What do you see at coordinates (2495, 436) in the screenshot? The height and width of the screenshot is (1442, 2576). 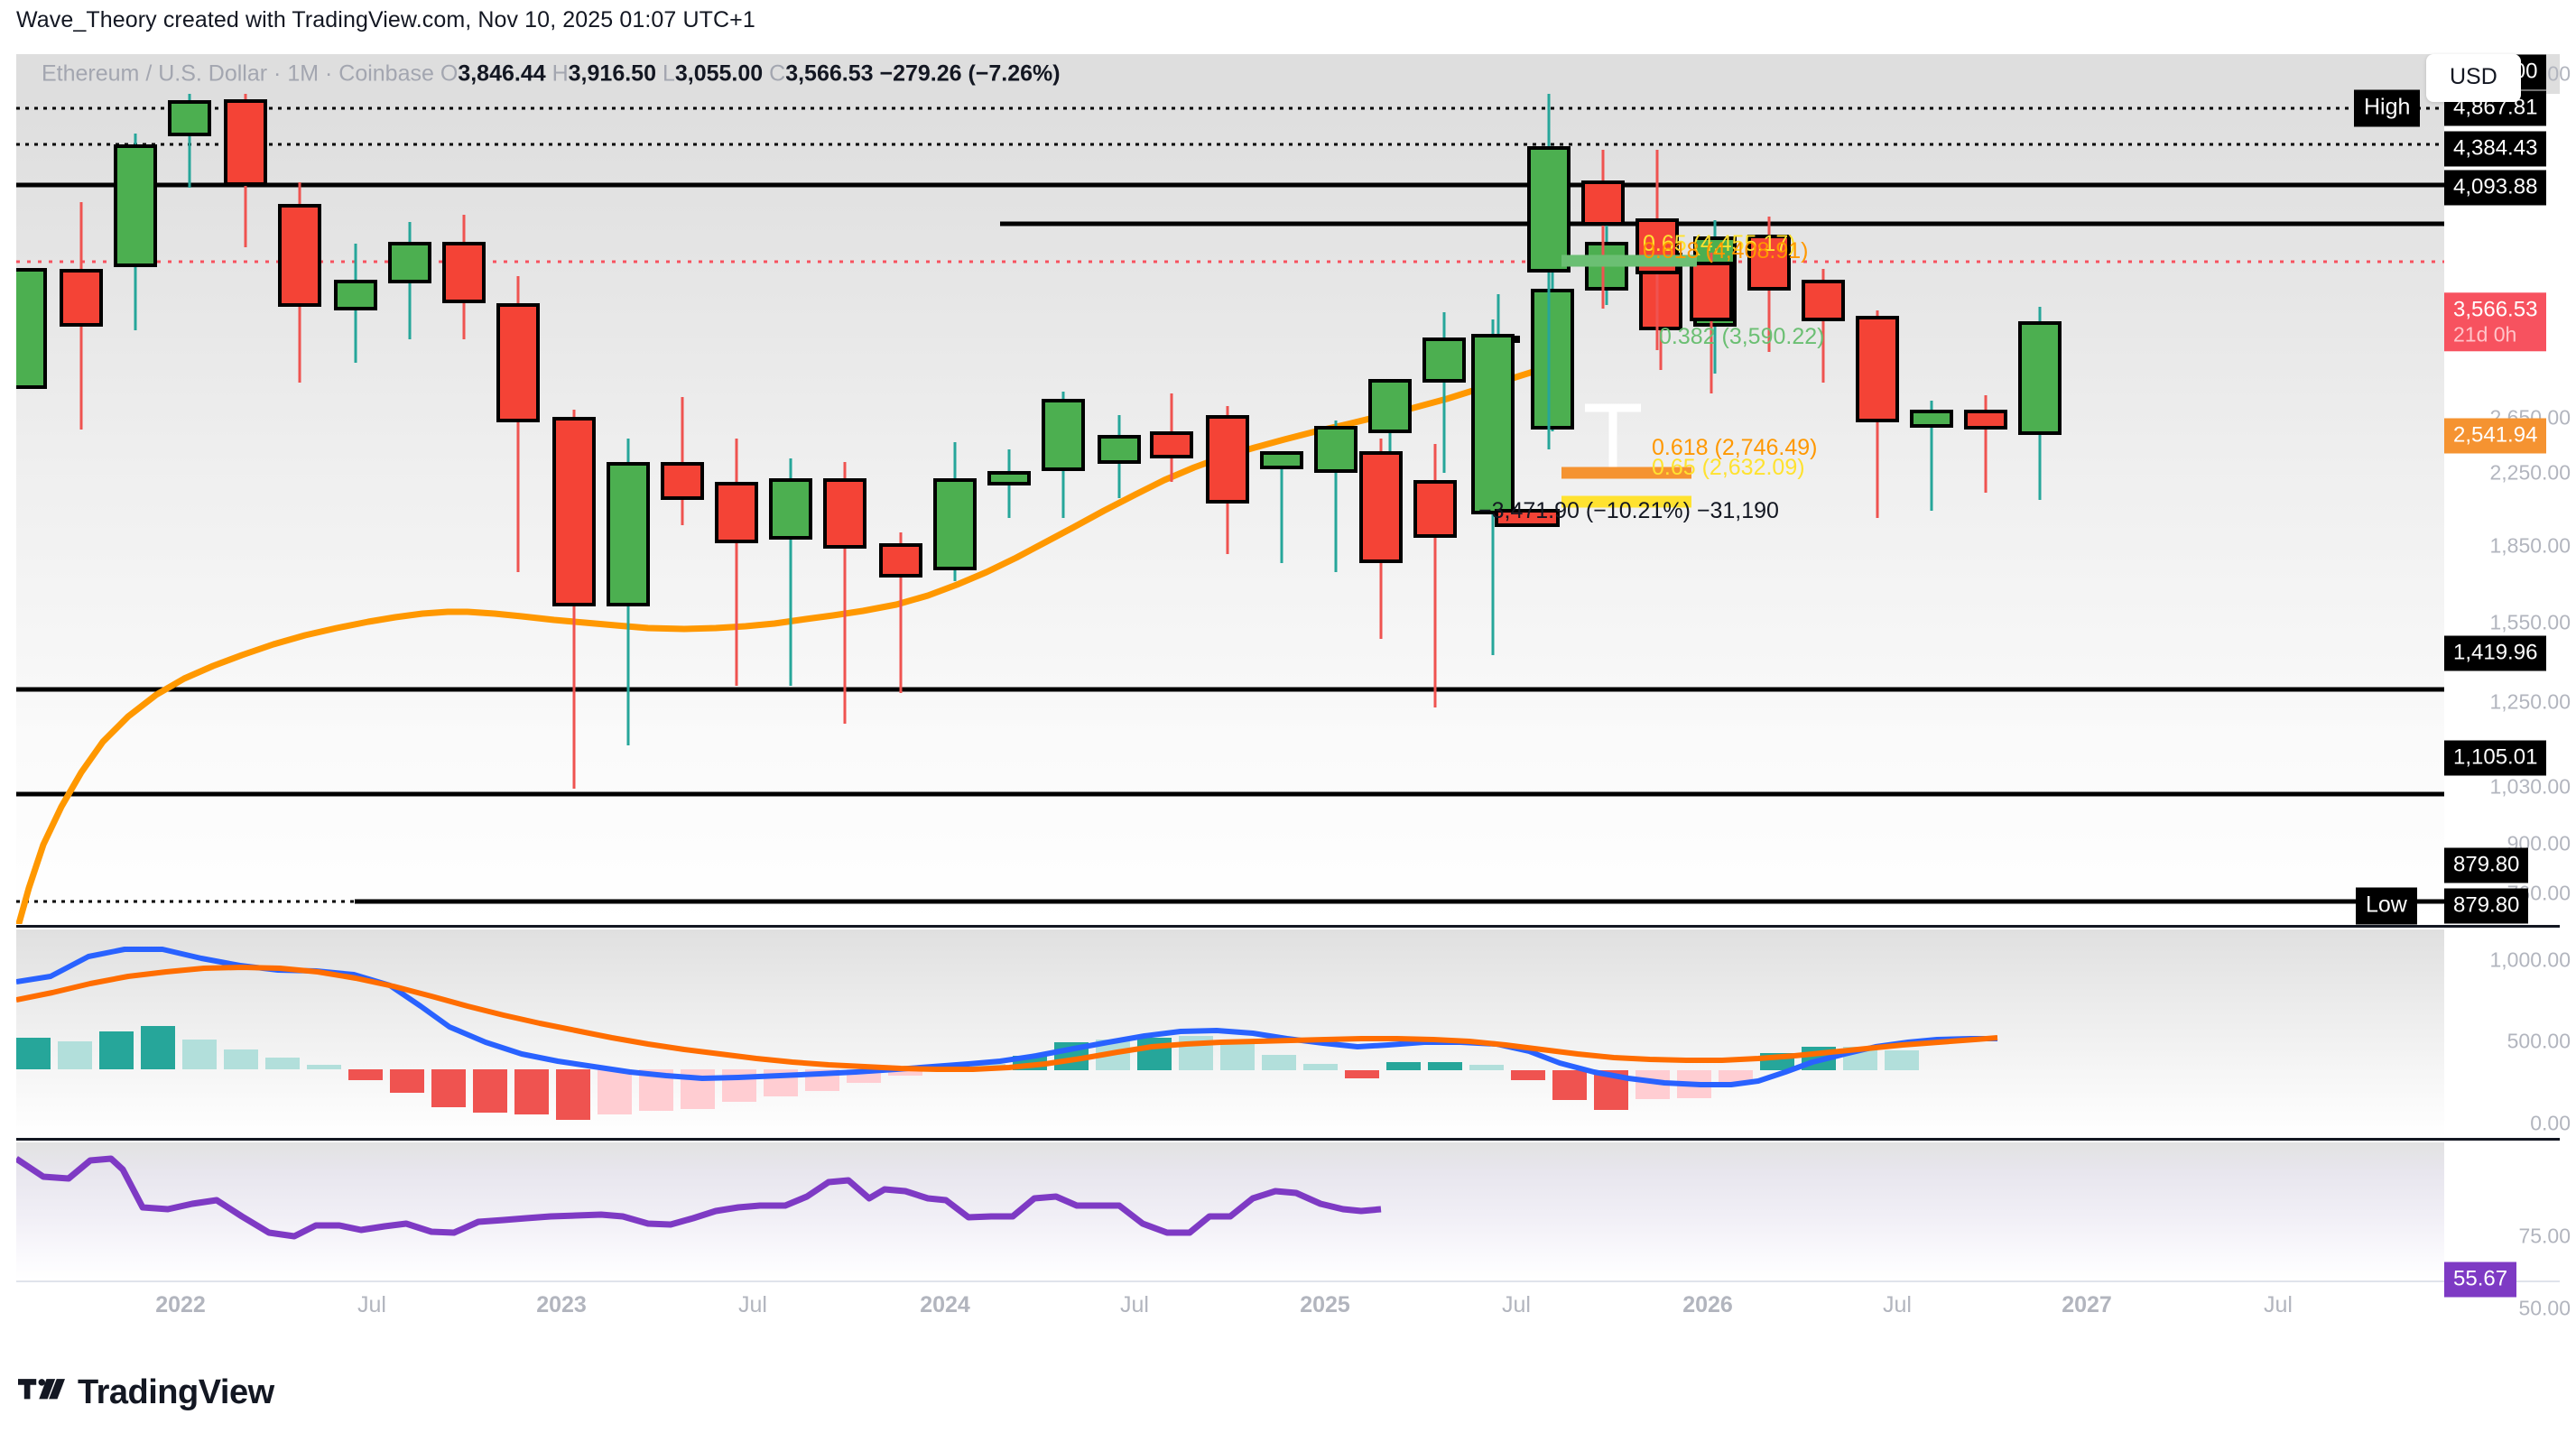 I see `moving-average-badge: 2,541.94` at bounding box center [2495, 436].